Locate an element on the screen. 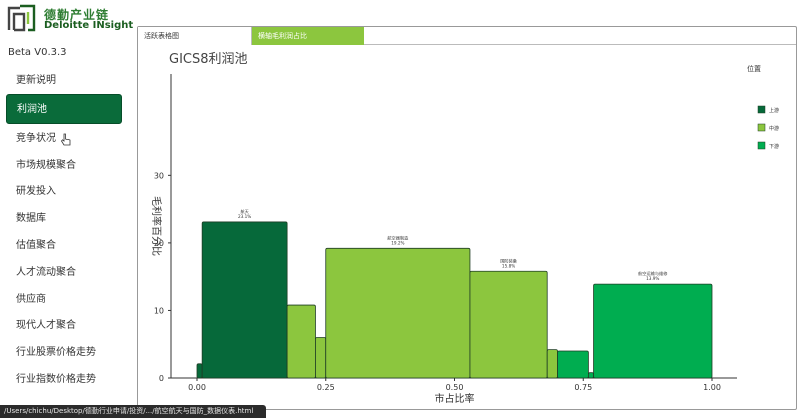 This screenshot has height=418, width=800. bar-label-5: 15.8% is located at coordinates (508, 265).